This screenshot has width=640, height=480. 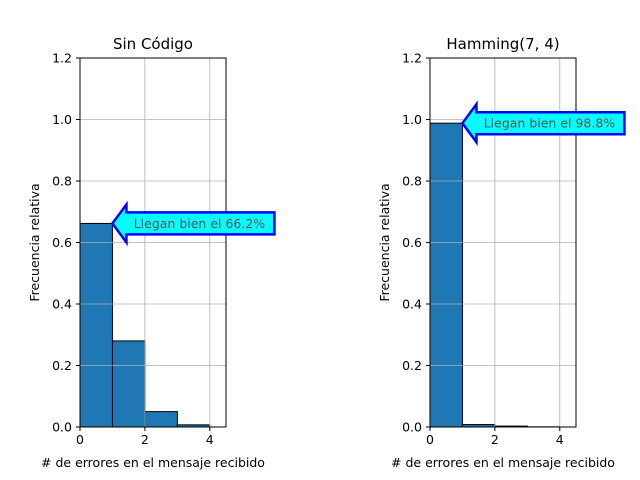 What do you see at coordinates (62, 427) in the screenshot?
I see `y-tick-label-sin-codigo-0: 0.0` at bounding box center [62, 427].